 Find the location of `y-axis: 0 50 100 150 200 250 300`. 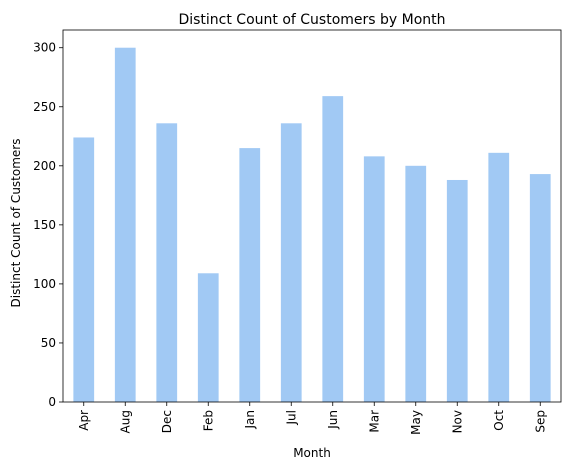

y-axis: 0 50 100 150 200 250 300 is located at coordinates (48, 225).